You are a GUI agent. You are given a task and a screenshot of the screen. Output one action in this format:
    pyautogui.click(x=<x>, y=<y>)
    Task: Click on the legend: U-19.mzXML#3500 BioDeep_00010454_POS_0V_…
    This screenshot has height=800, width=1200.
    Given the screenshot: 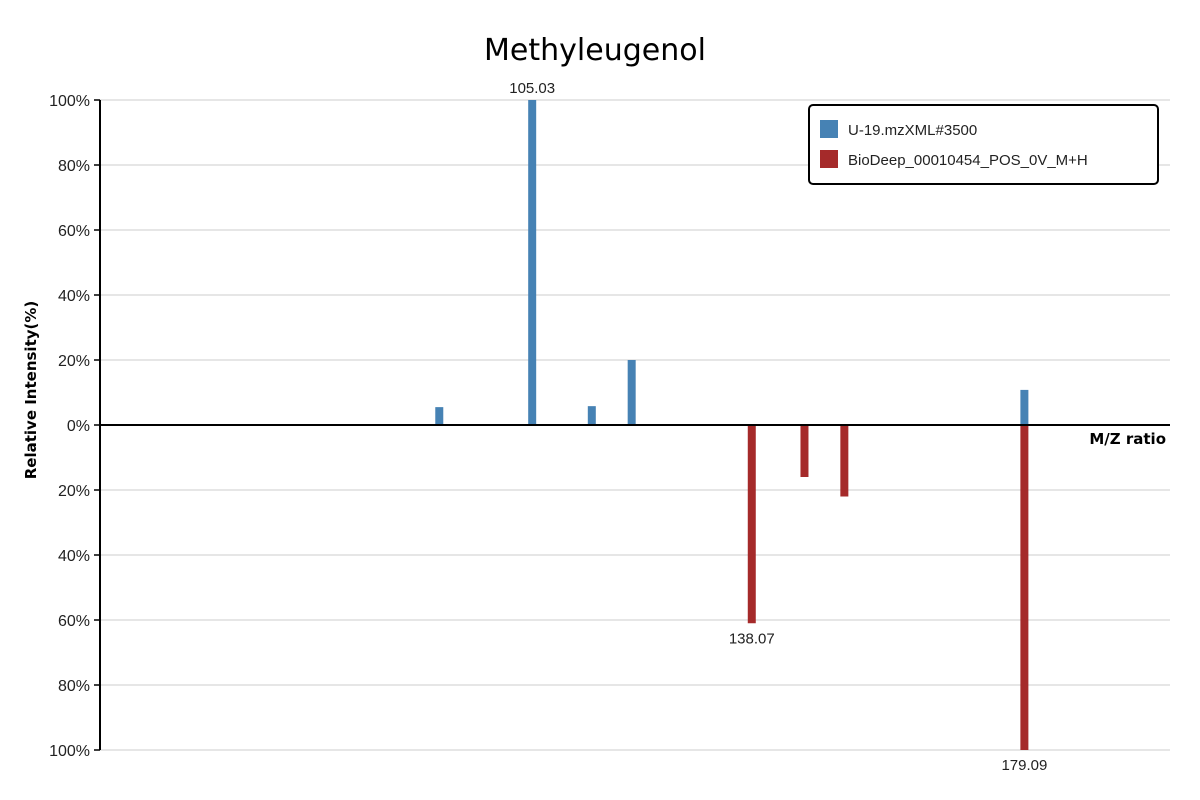 What is the action you would take?
    pyautogui.click(x=983, y=144)
    